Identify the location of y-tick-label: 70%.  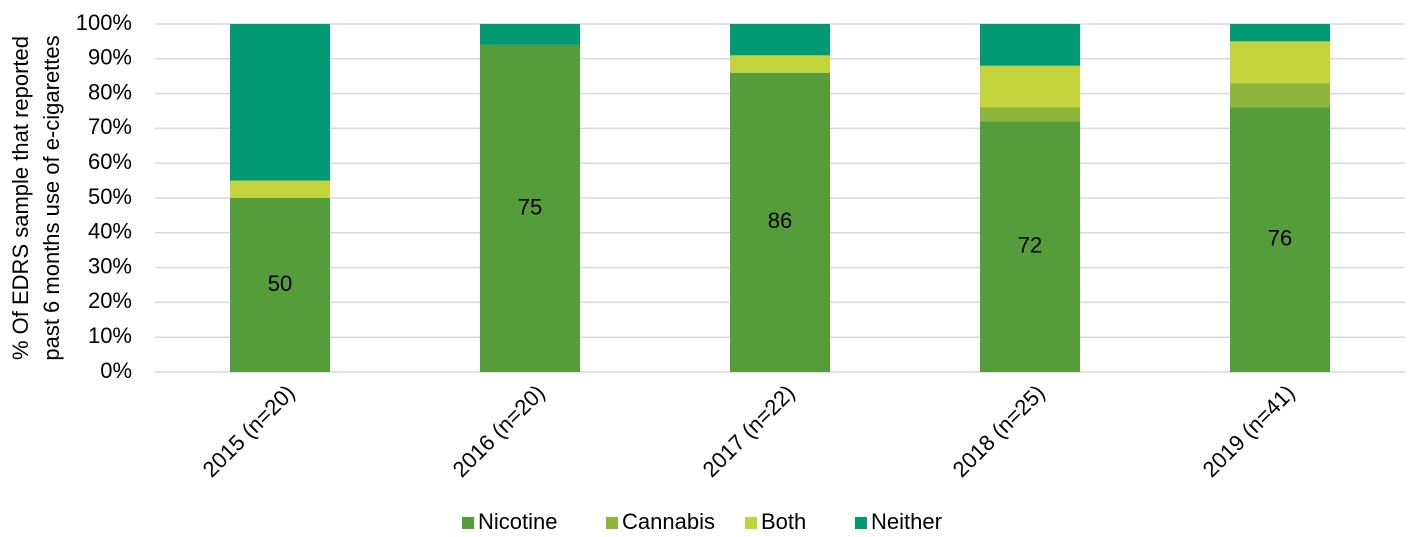
(110, 126).